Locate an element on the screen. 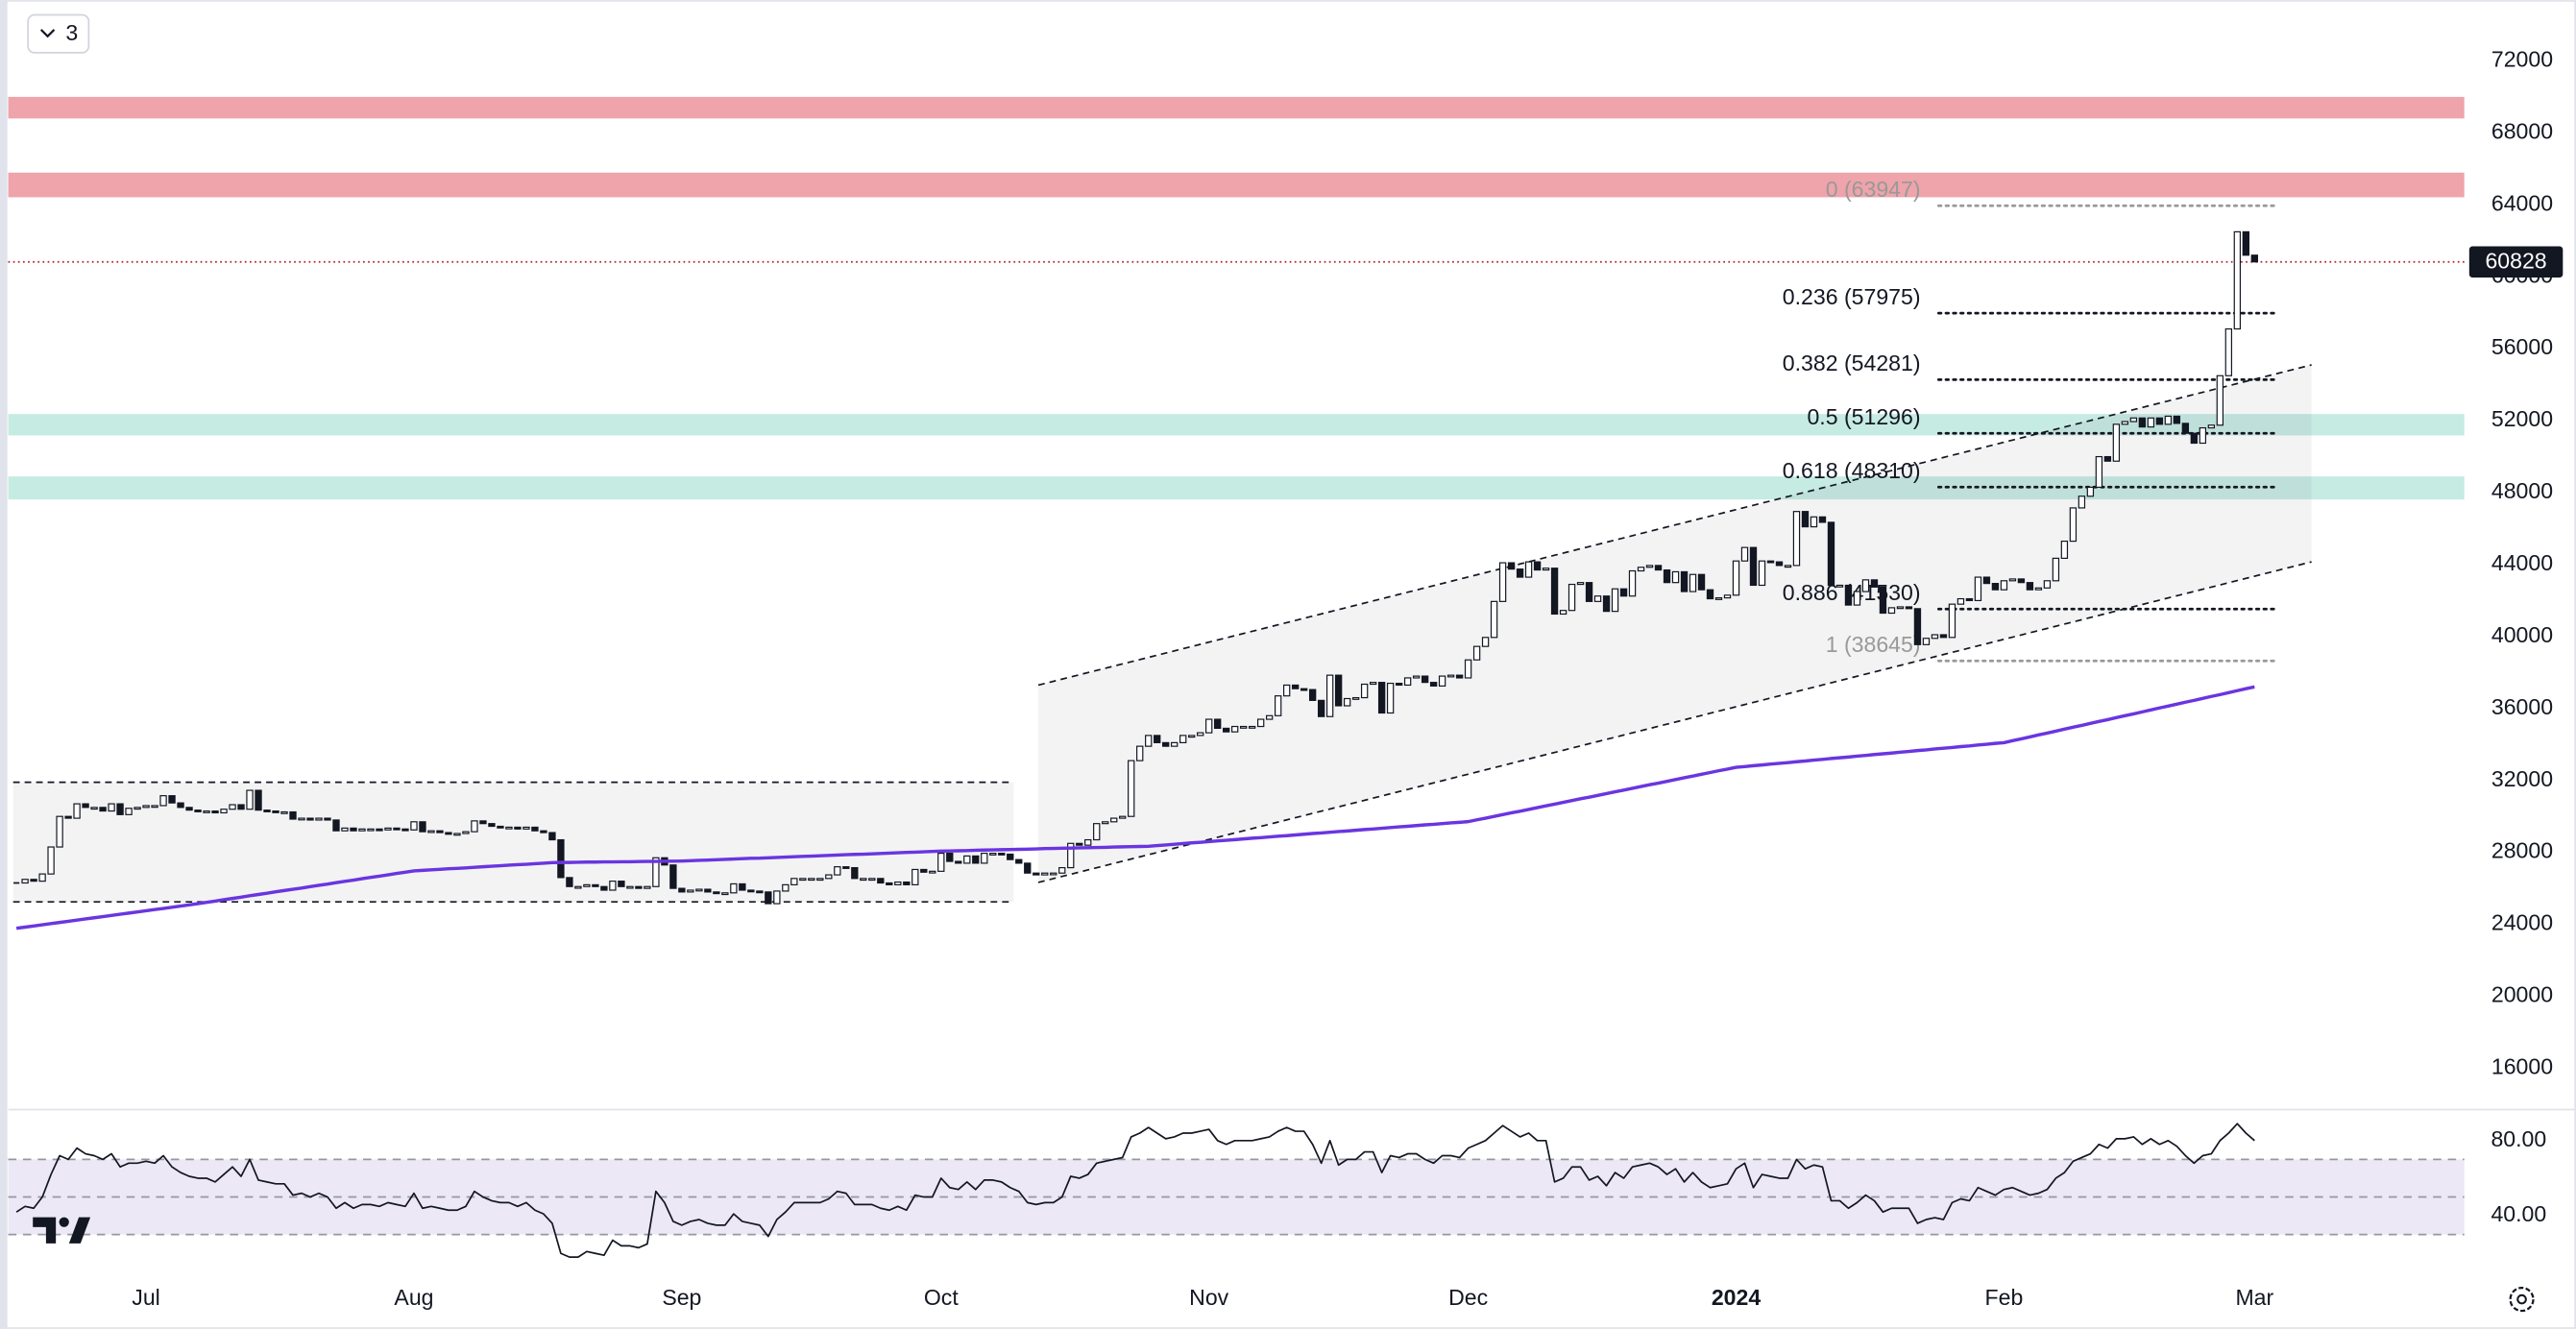 This screenshot has height=1329, width=2576. toggle-button is located at coordinates (58, 34).